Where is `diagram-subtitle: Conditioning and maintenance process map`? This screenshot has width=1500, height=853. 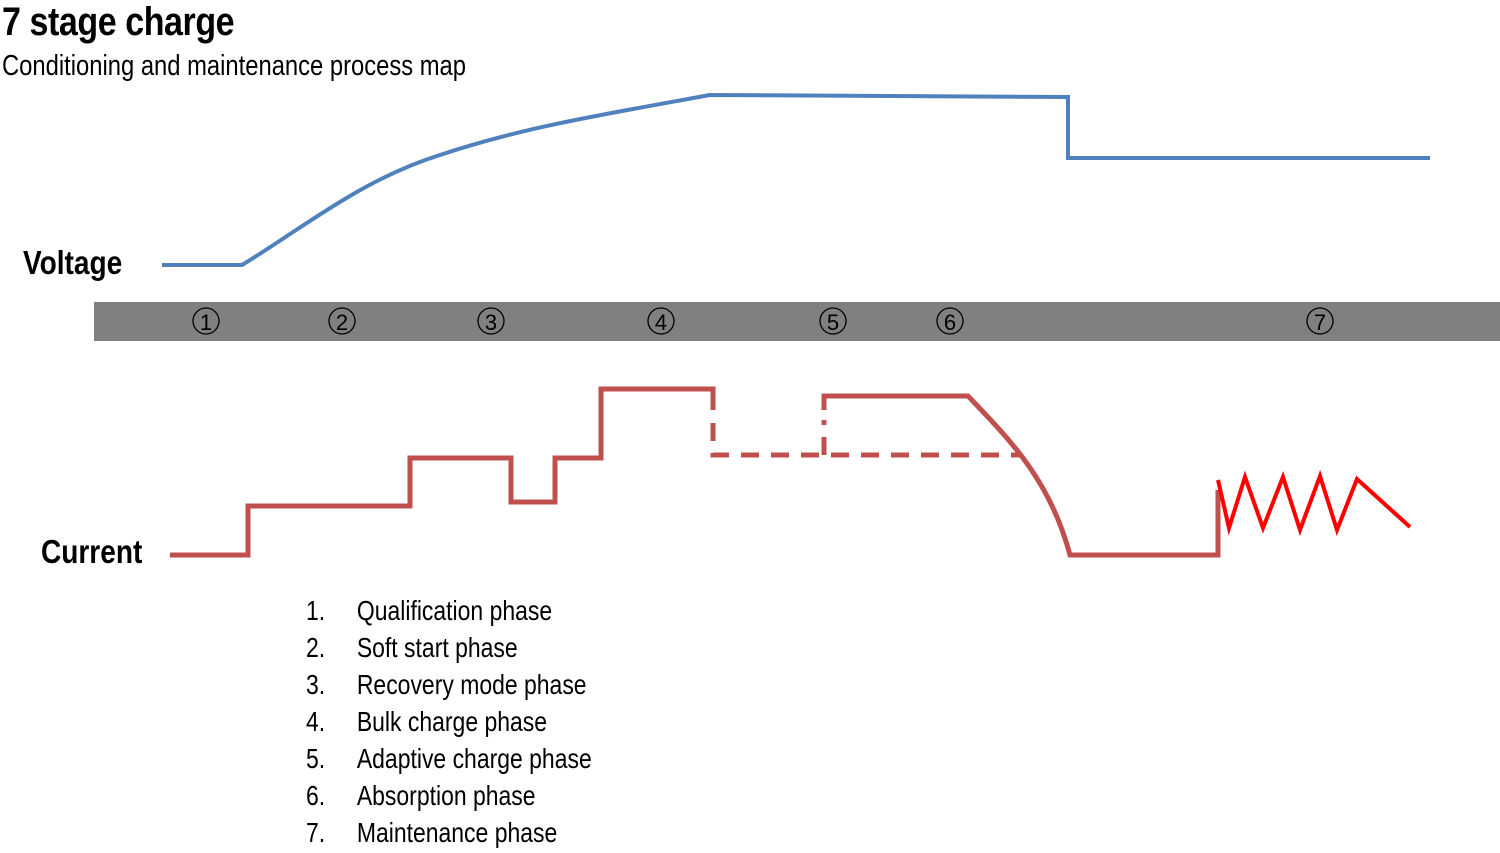 diagram-subtitle: Conditioning and maintenance process map is located at coordinates (234, 66).